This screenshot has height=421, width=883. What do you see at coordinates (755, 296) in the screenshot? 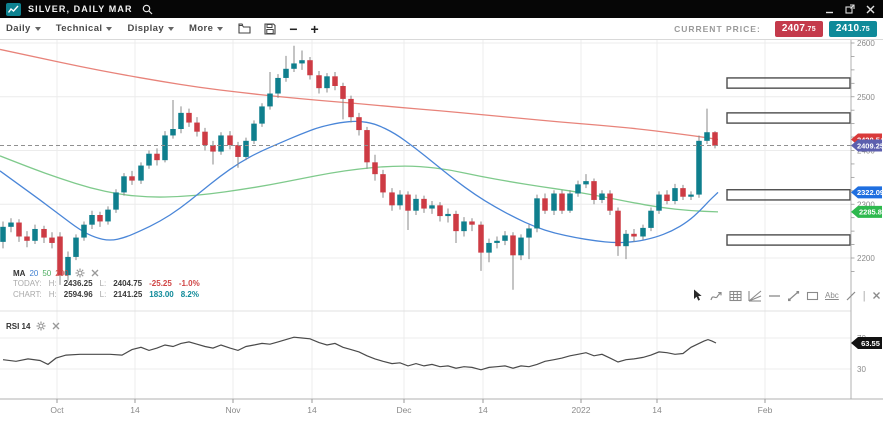
I see `fan-lines-icon` at bounding box center [755, 296].